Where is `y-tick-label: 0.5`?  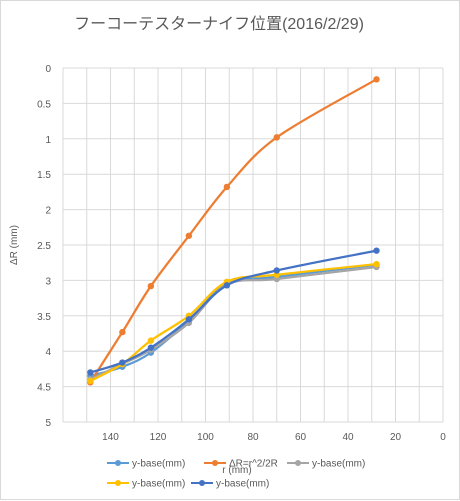
y-tick-label: 0.5 is located at coordinates (44, 104).